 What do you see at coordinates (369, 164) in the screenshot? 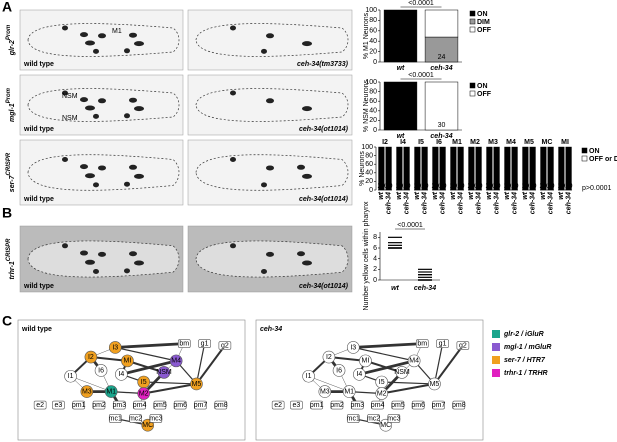
I see `y-tick-label: 60` at bounding box center [369, 164].